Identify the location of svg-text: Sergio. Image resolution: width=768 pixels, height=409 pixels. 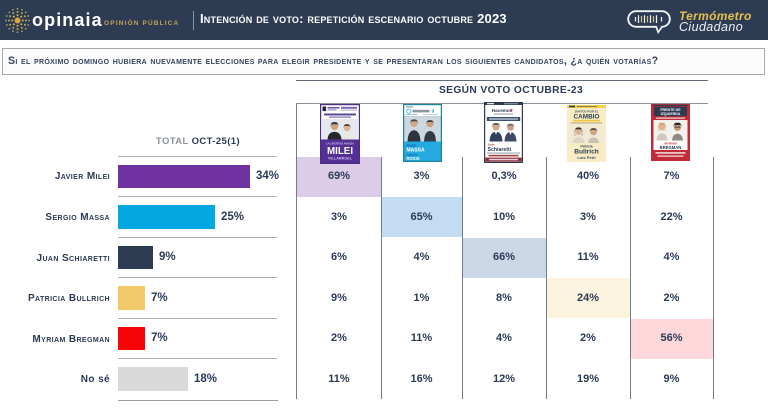
(412, 146).